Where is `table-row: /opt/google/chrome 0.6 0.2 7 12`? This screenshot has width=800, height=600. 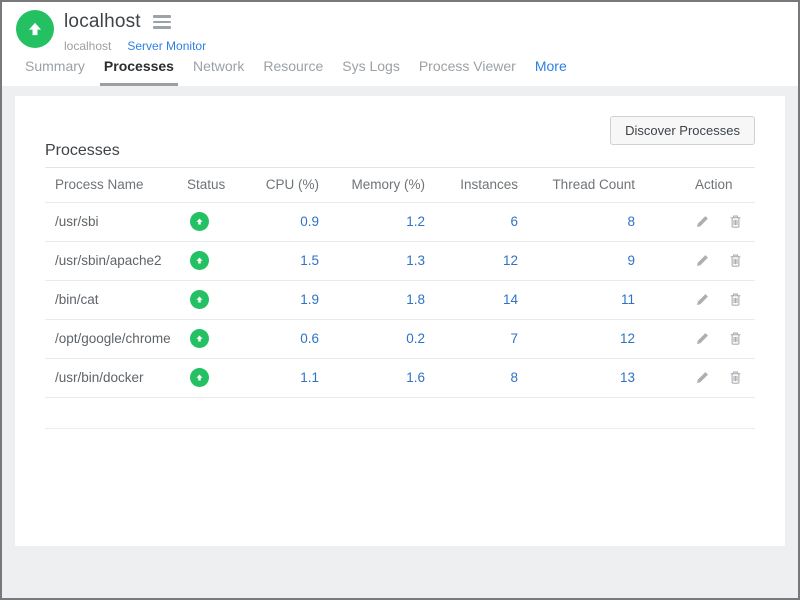
table-row: /opt/google/chrome 0.6 0.2 7 12 is located at coordinates (400, 339).